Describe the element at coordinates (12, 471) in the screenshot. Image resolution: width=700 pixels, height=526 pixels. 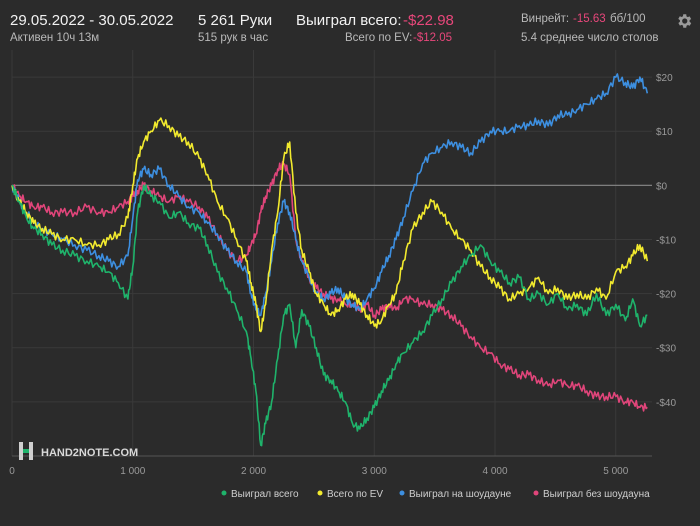
I see `x-tick-label: 0` at that location.